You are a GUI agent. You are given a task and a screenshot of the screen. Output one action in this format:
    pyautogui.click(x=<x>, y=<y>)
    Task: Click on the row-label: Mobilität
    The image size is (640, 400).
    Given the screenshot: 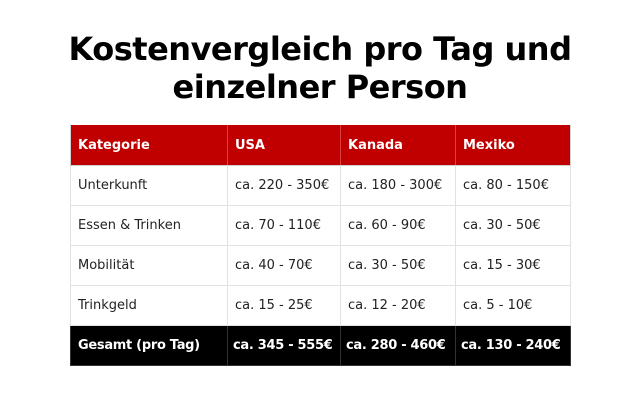 What is the action you would take?
    pyautogui.click(x=149, y=265)
    